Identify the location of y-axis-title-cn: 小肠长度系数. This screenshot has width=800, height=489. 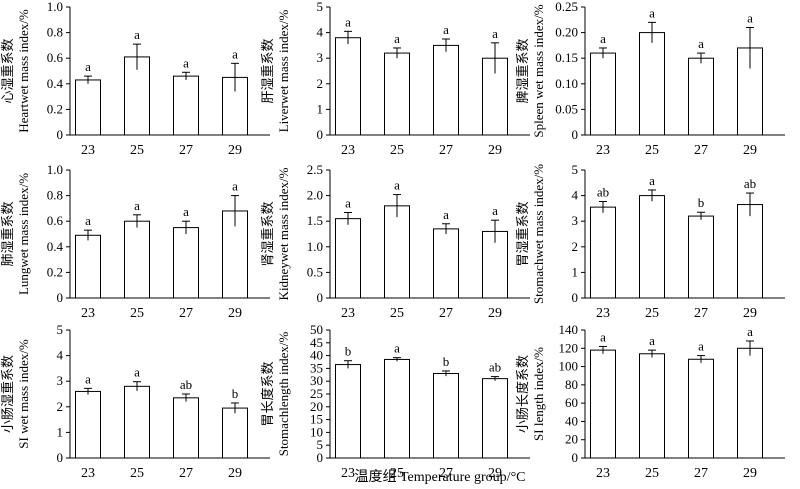
(522, 394).